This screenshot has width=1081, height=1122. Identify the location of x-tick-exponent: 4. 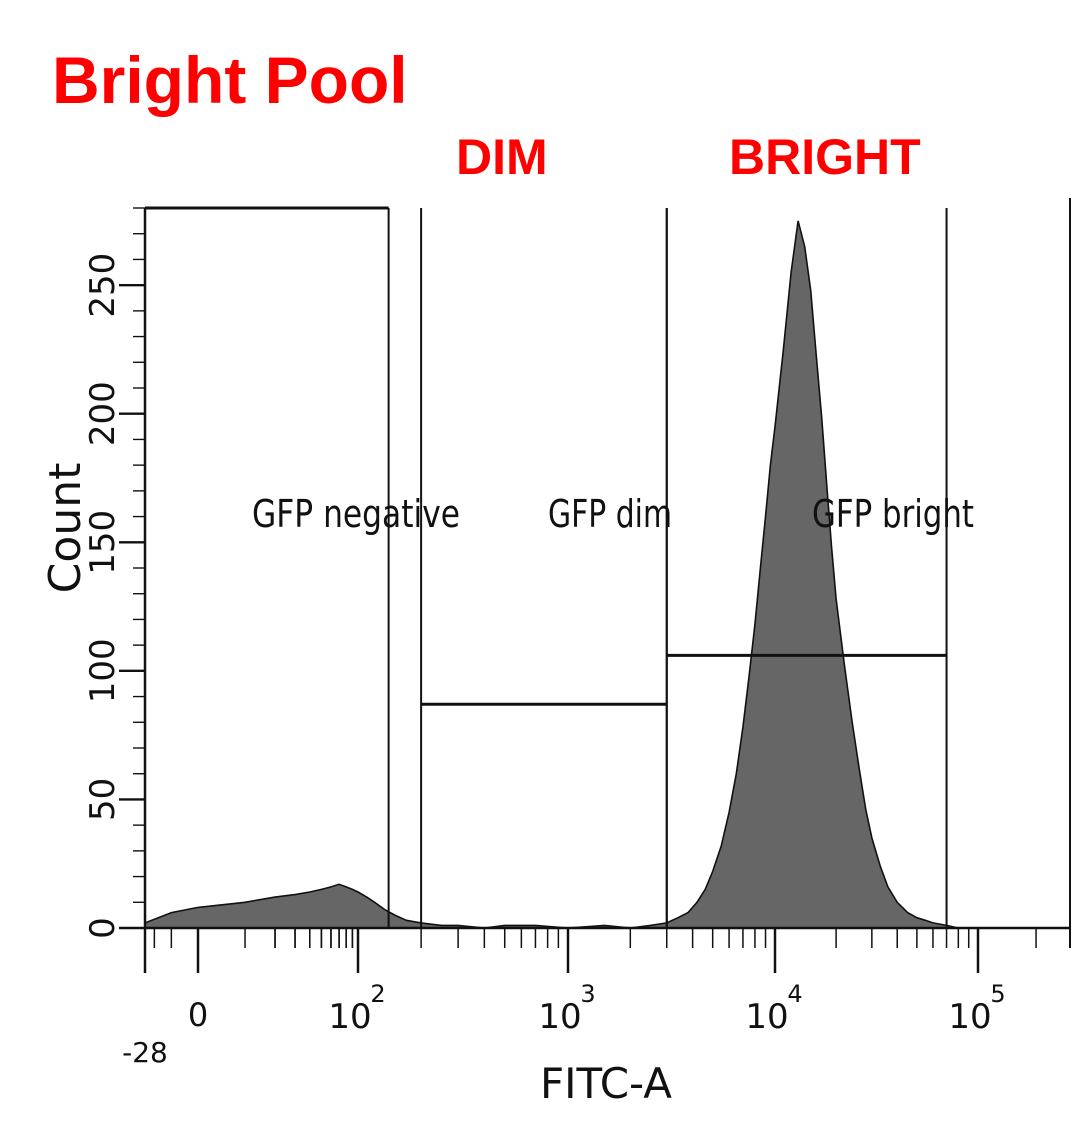
(794, 994).